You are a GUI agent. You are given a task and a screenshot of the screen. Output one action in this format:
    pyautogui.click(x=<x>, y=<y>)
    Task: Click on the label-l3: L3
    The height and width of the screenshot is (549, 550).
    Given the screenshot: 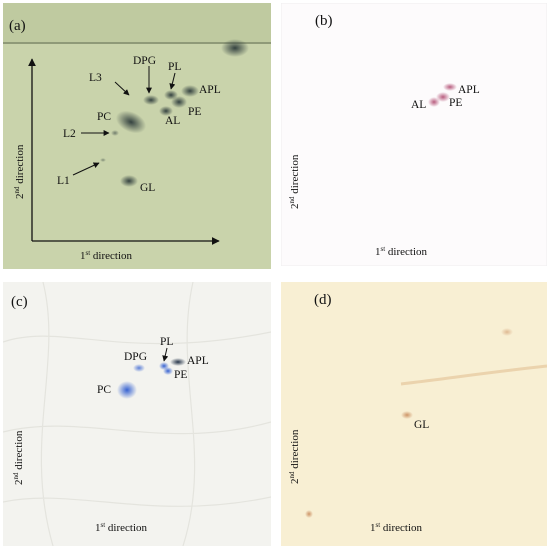 What is the action you would take?
    pyautogui.click(x=95, y=78)
    